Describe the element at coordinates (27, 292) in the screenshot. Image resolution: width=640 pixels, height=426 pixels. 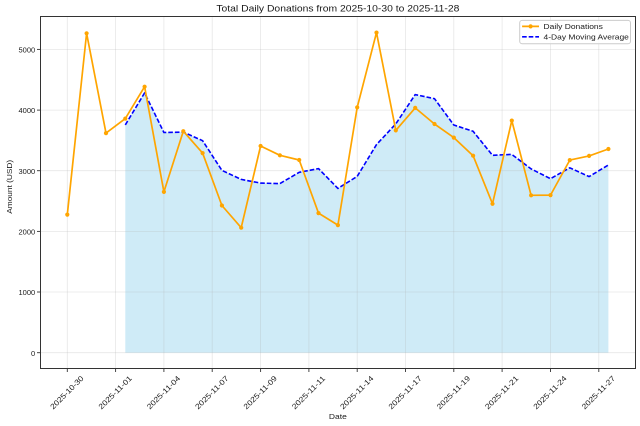
I see `svg-text: 1000` at that location.